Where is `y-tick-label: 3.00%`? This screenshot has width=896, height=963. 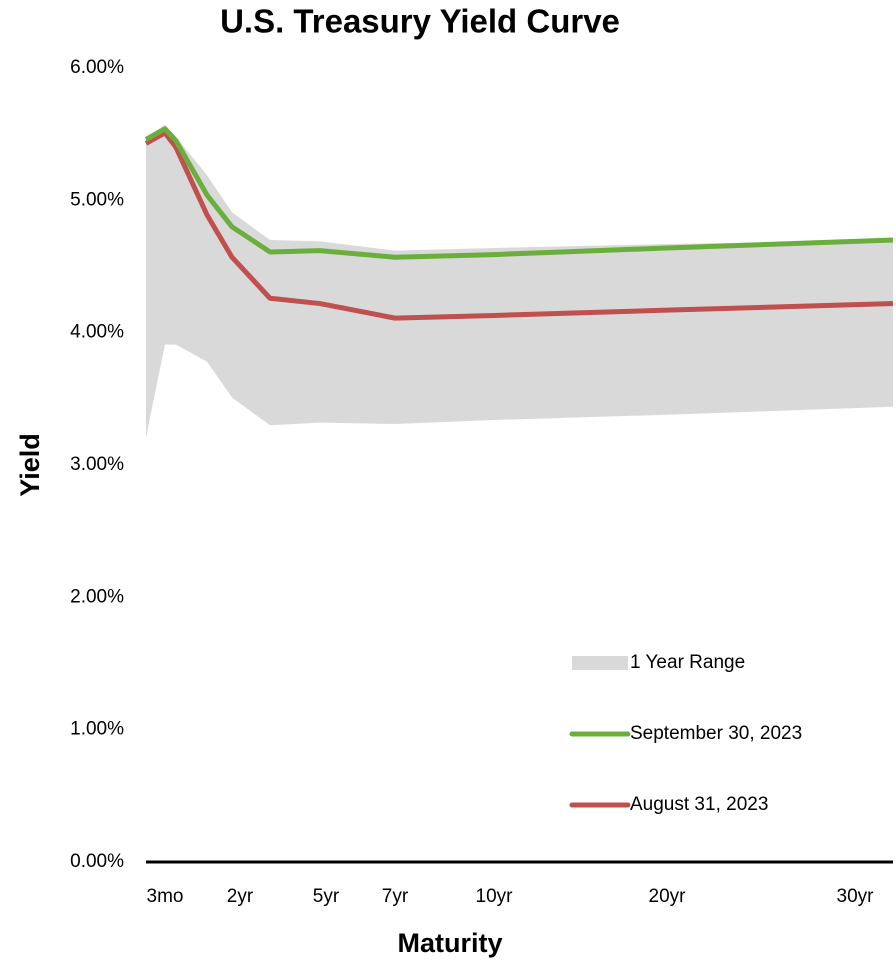 y-tick-label: 3.00% is located at coordinates (97, 464).